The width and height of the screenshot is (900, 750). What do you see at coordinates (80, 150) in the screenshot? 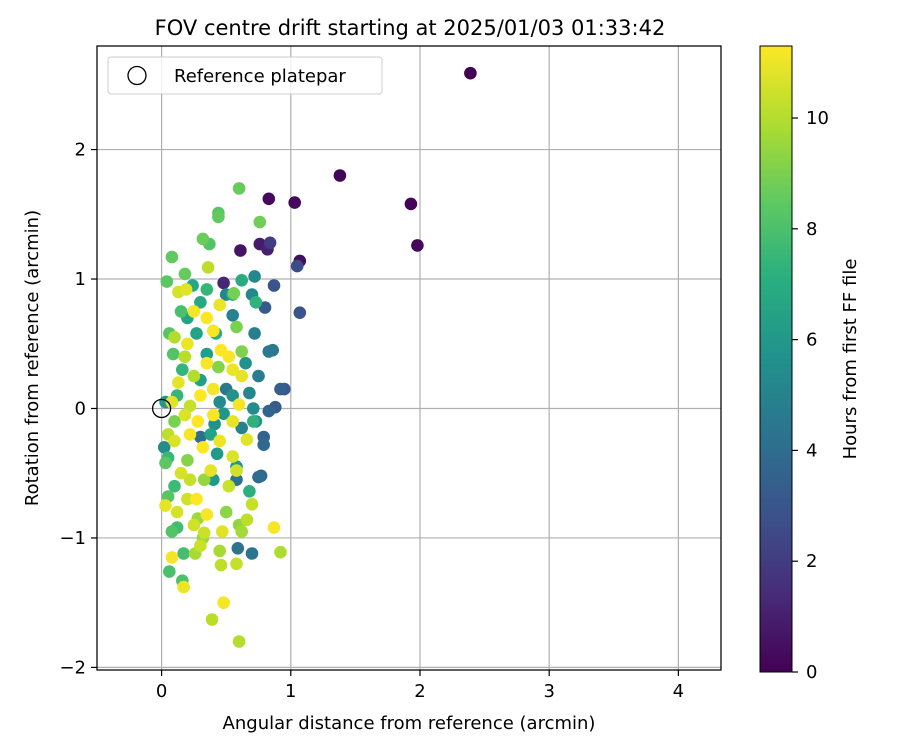
I see `y-tick-label: 2` at bounding box center [80, 150].